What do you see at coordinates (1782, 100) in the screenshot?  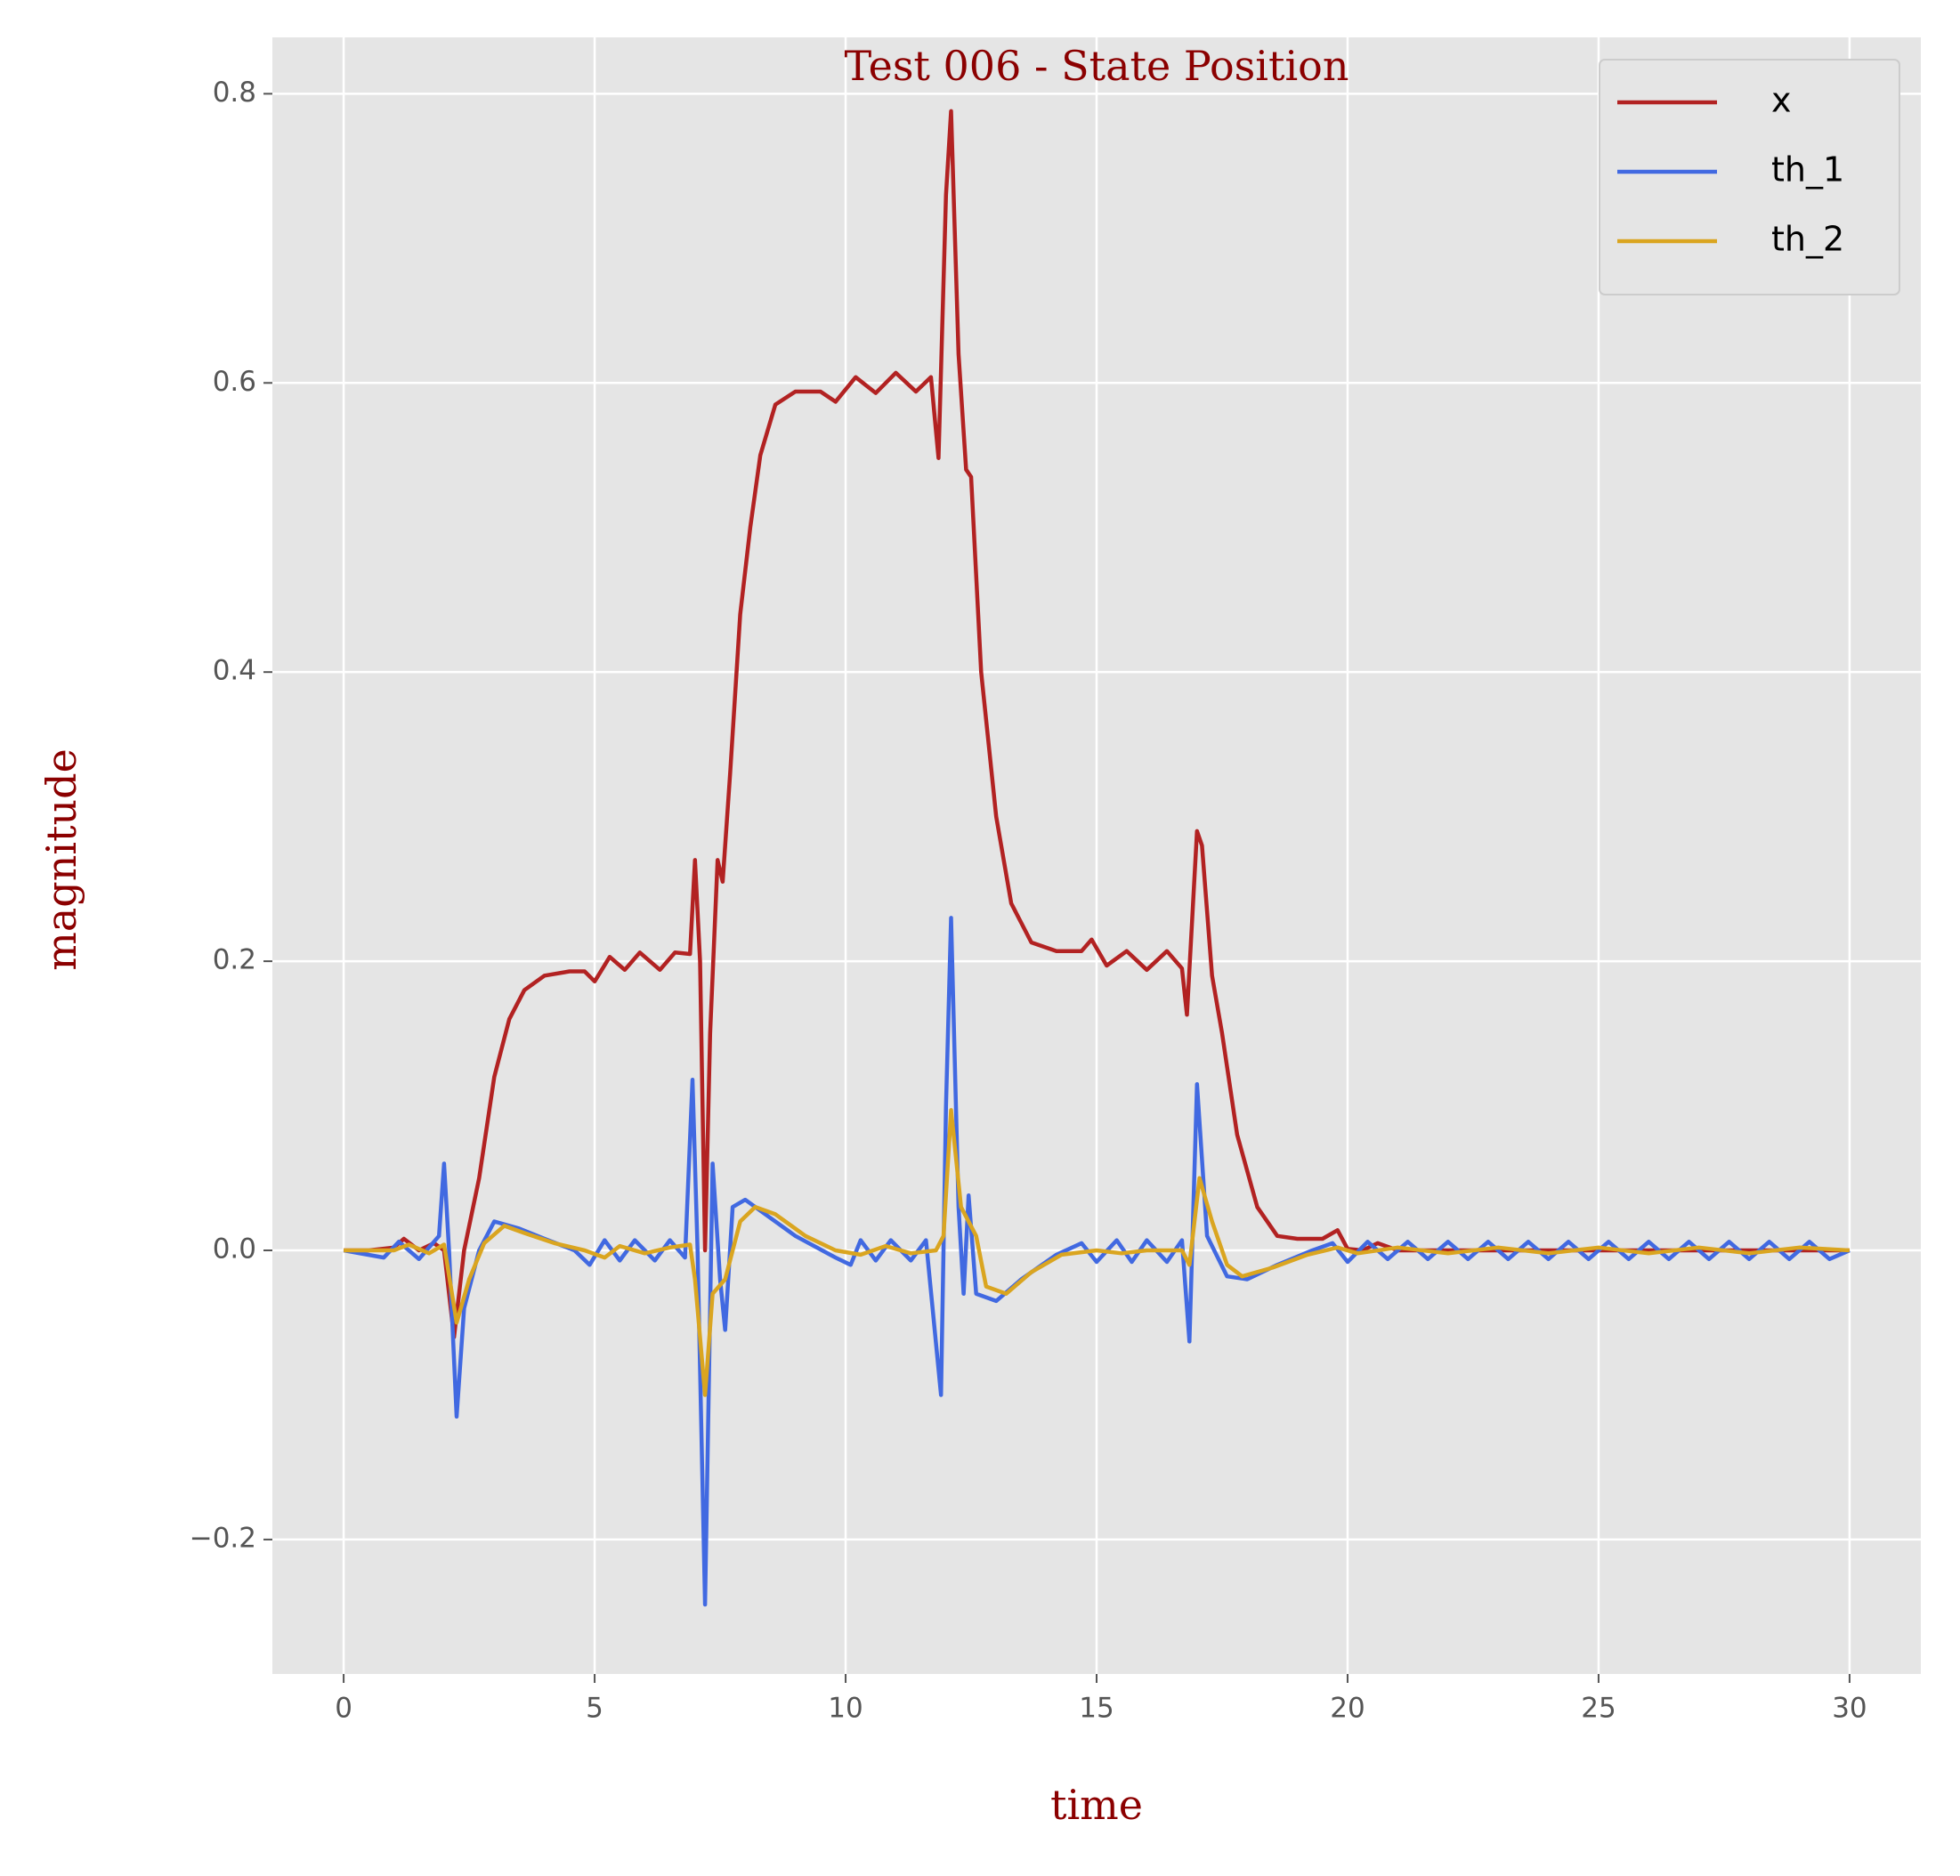 I see `legend-label: x` at bounding box center [1782, 100].